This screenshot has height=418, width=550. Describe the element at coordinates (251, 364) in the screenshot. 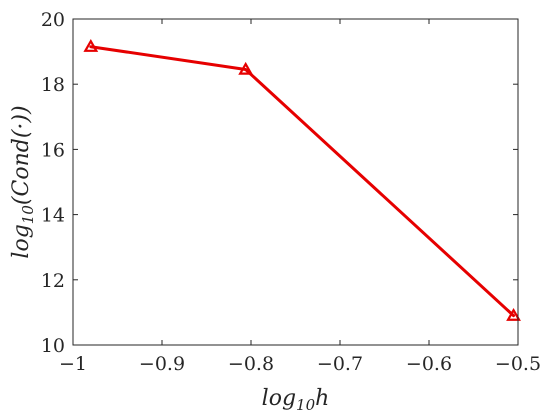

I see `x-tick-label: −0.8` at that location.